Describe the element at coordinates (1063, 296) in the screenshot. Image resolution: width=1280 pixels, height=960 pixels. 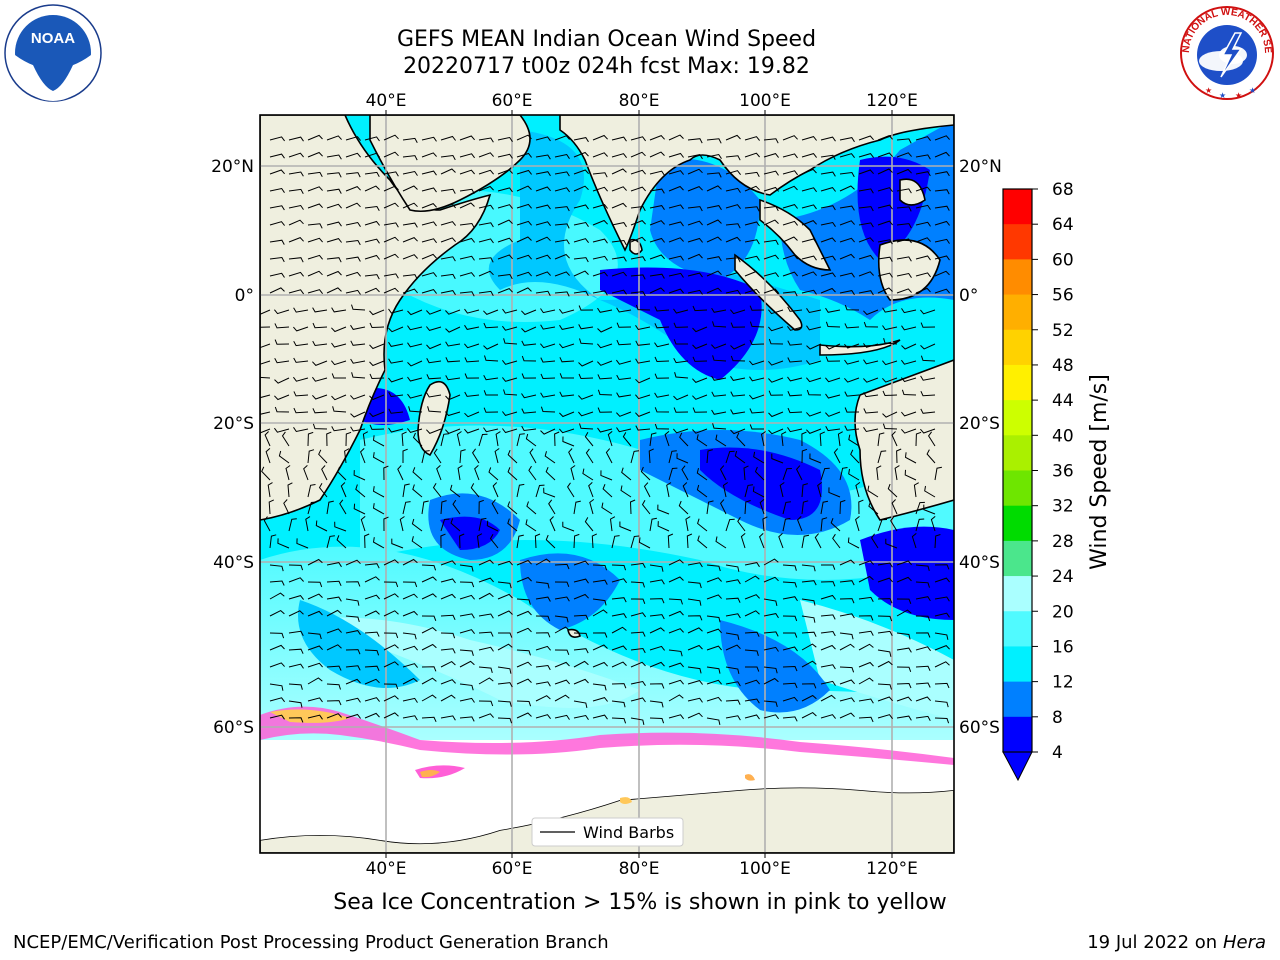
I see `colorbar-tick-label: 56` at that location.